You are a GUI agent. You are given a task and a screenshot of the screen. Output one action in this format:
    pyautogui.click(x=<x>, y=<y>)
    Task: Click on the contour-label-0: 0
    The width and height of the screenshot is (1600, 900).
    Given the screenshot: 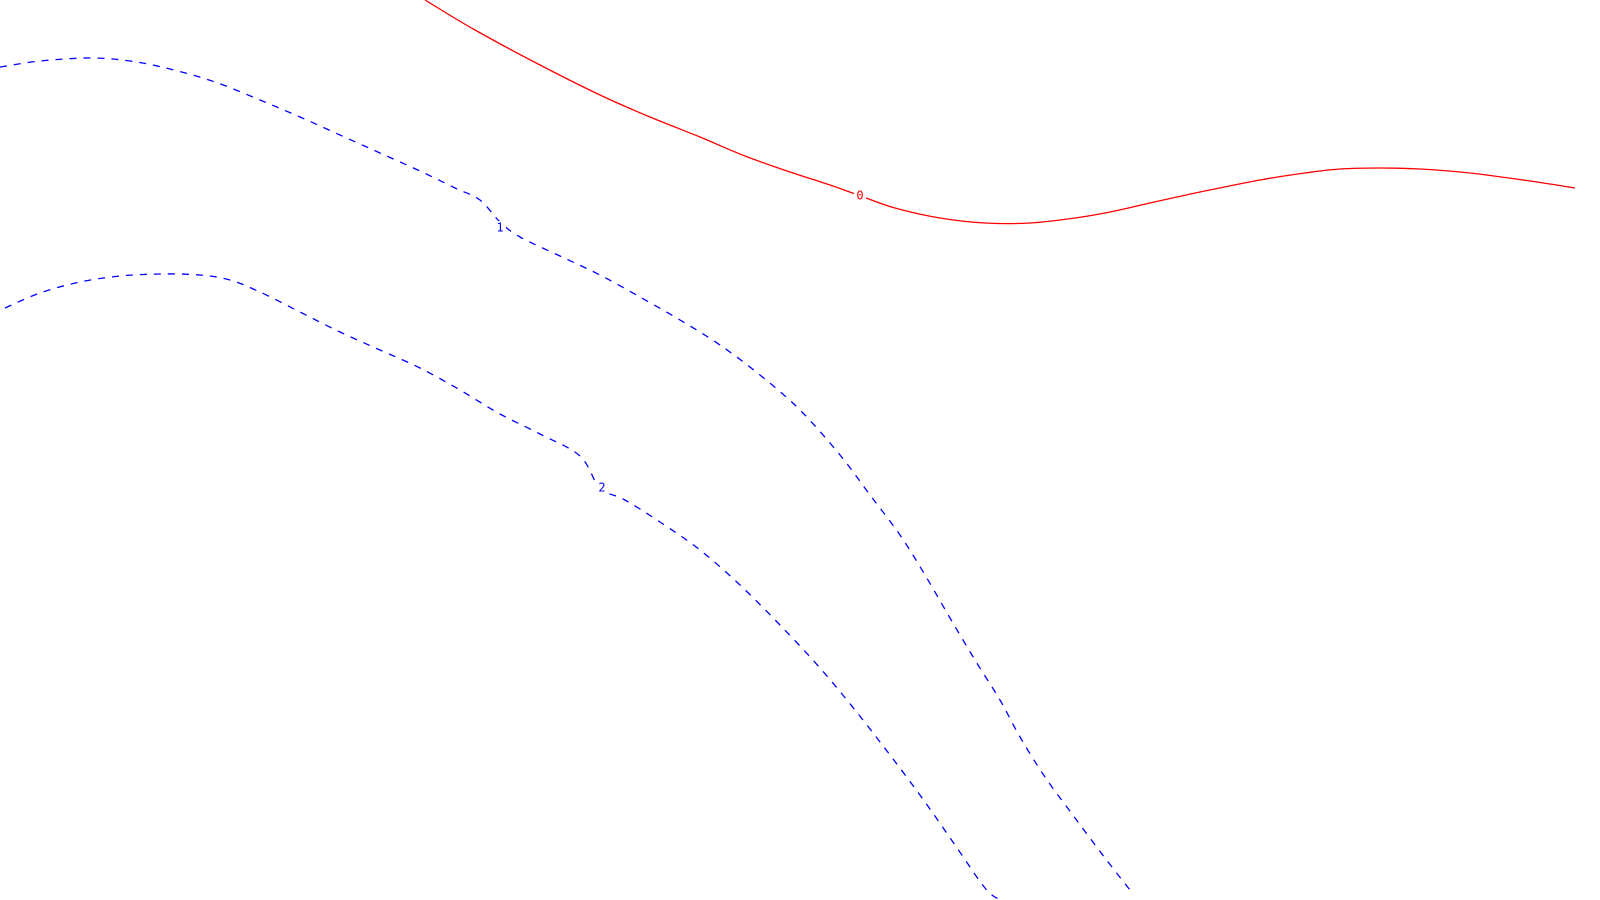 What is the action you would take?
    pyautogui.click(x=859, y=196)
    